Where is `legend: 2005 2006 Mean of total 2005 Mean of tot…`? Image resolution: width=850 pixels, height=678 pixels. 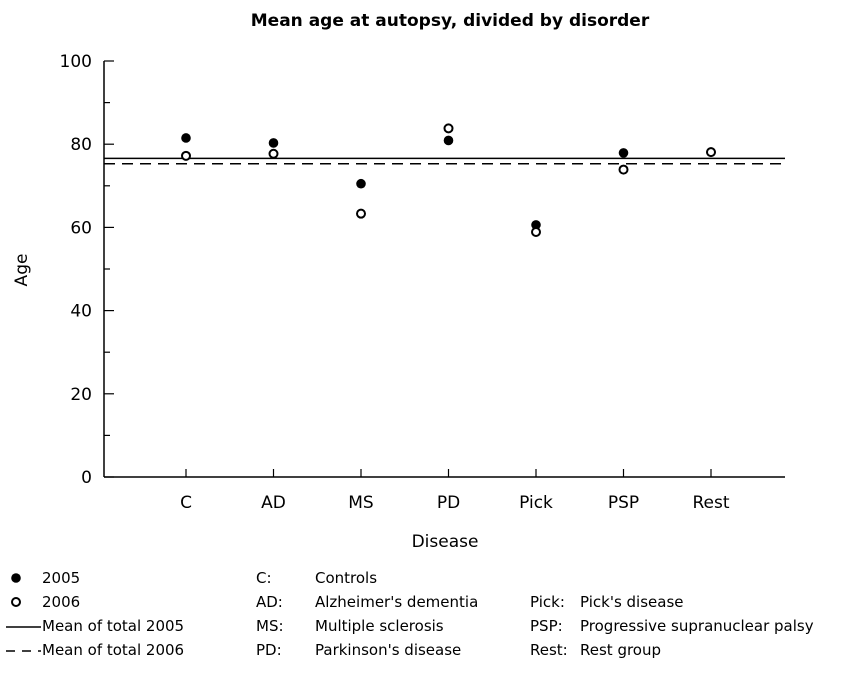 legend: 2005 2006 Mean of total 2005 Mean of tot… is located at coordinates (92, 614).